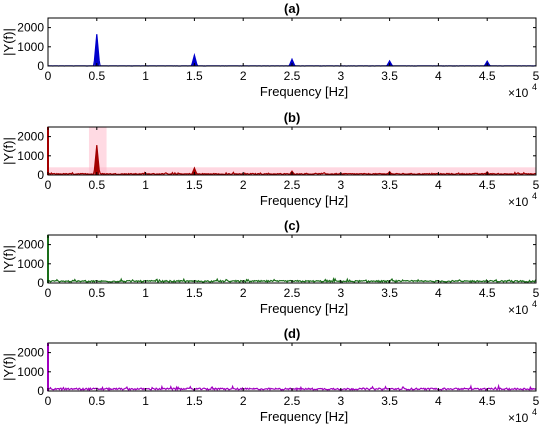 This screenshot has height=431, width=550. I want to click on spectral-peak, so click(97, 50).